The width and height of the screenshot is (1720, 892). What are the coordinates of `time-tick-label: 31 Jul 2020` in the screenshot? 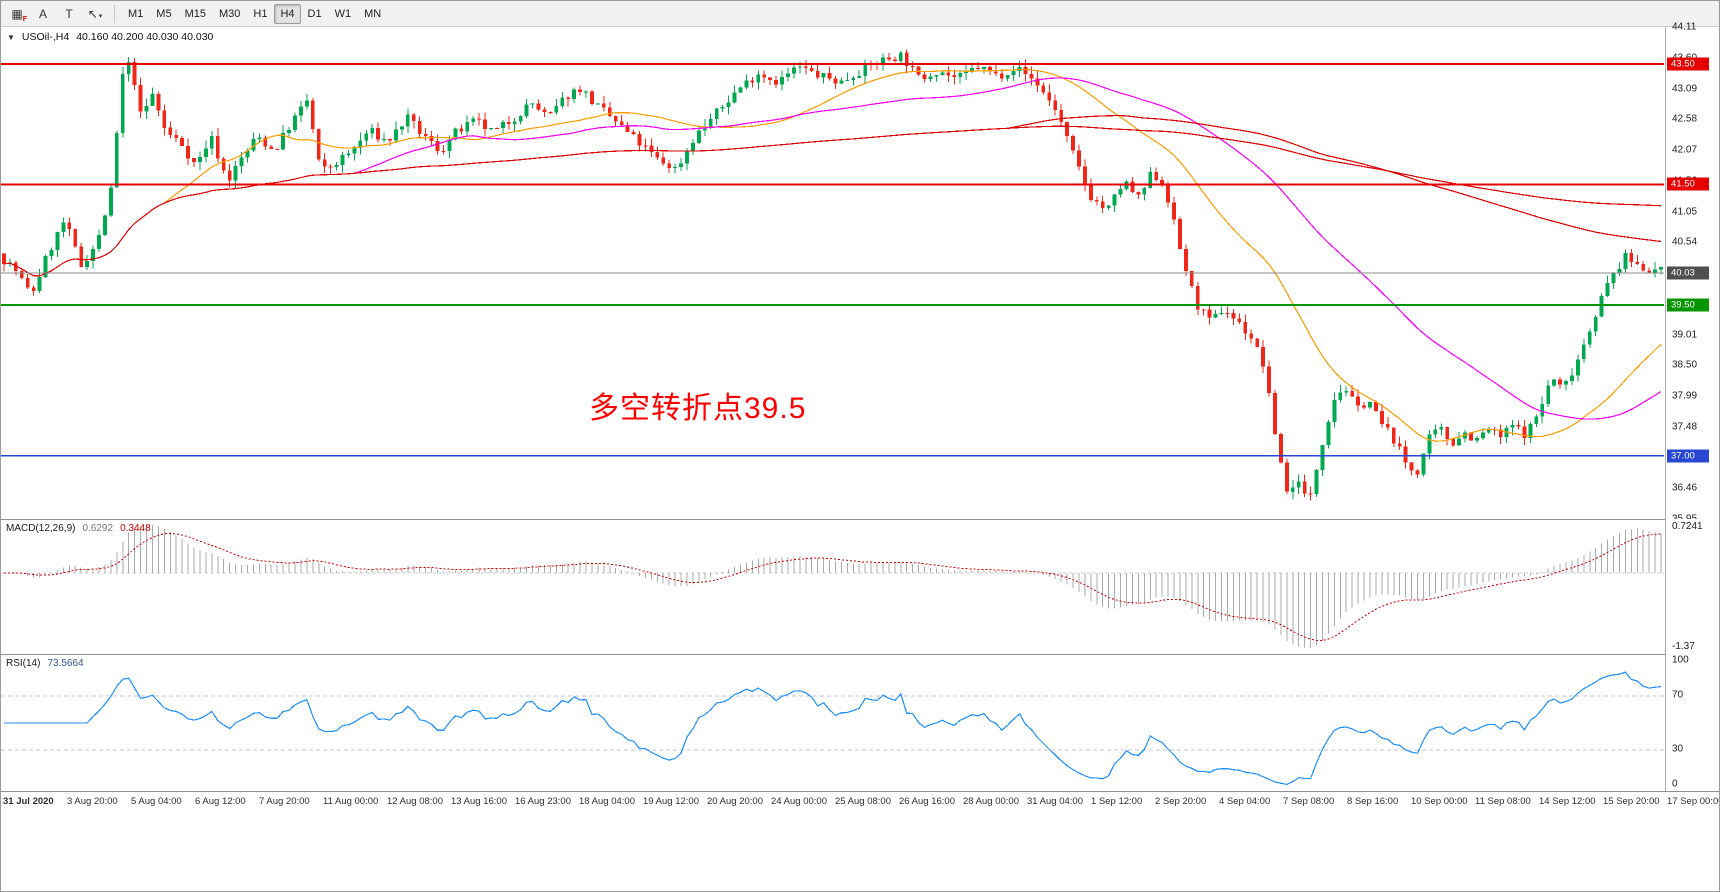 It's located at (28, 801).